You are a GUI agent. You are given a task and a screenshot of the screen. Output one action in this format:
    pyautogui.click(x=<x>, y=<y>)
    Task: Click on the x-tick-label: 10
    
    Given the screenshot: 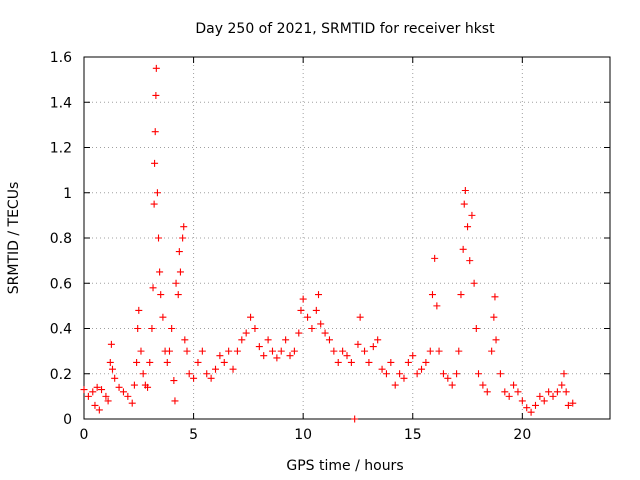 What is the action you would take?
    pyautogui.click(x=303, y=435)
    